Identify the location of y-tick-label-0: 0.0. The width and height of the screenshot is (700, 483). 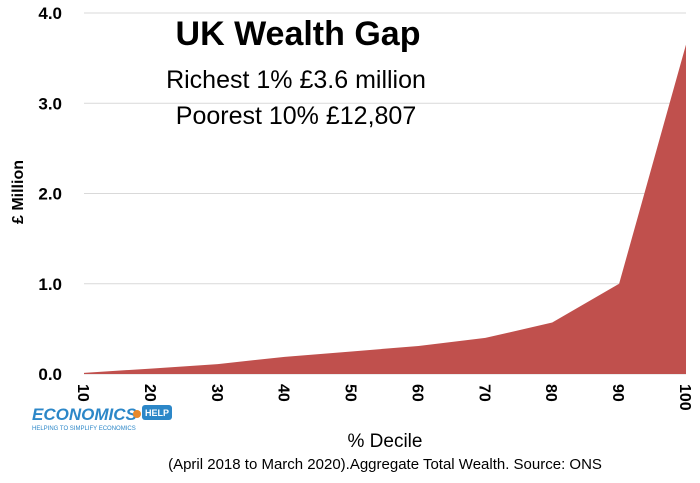
(50, 374).